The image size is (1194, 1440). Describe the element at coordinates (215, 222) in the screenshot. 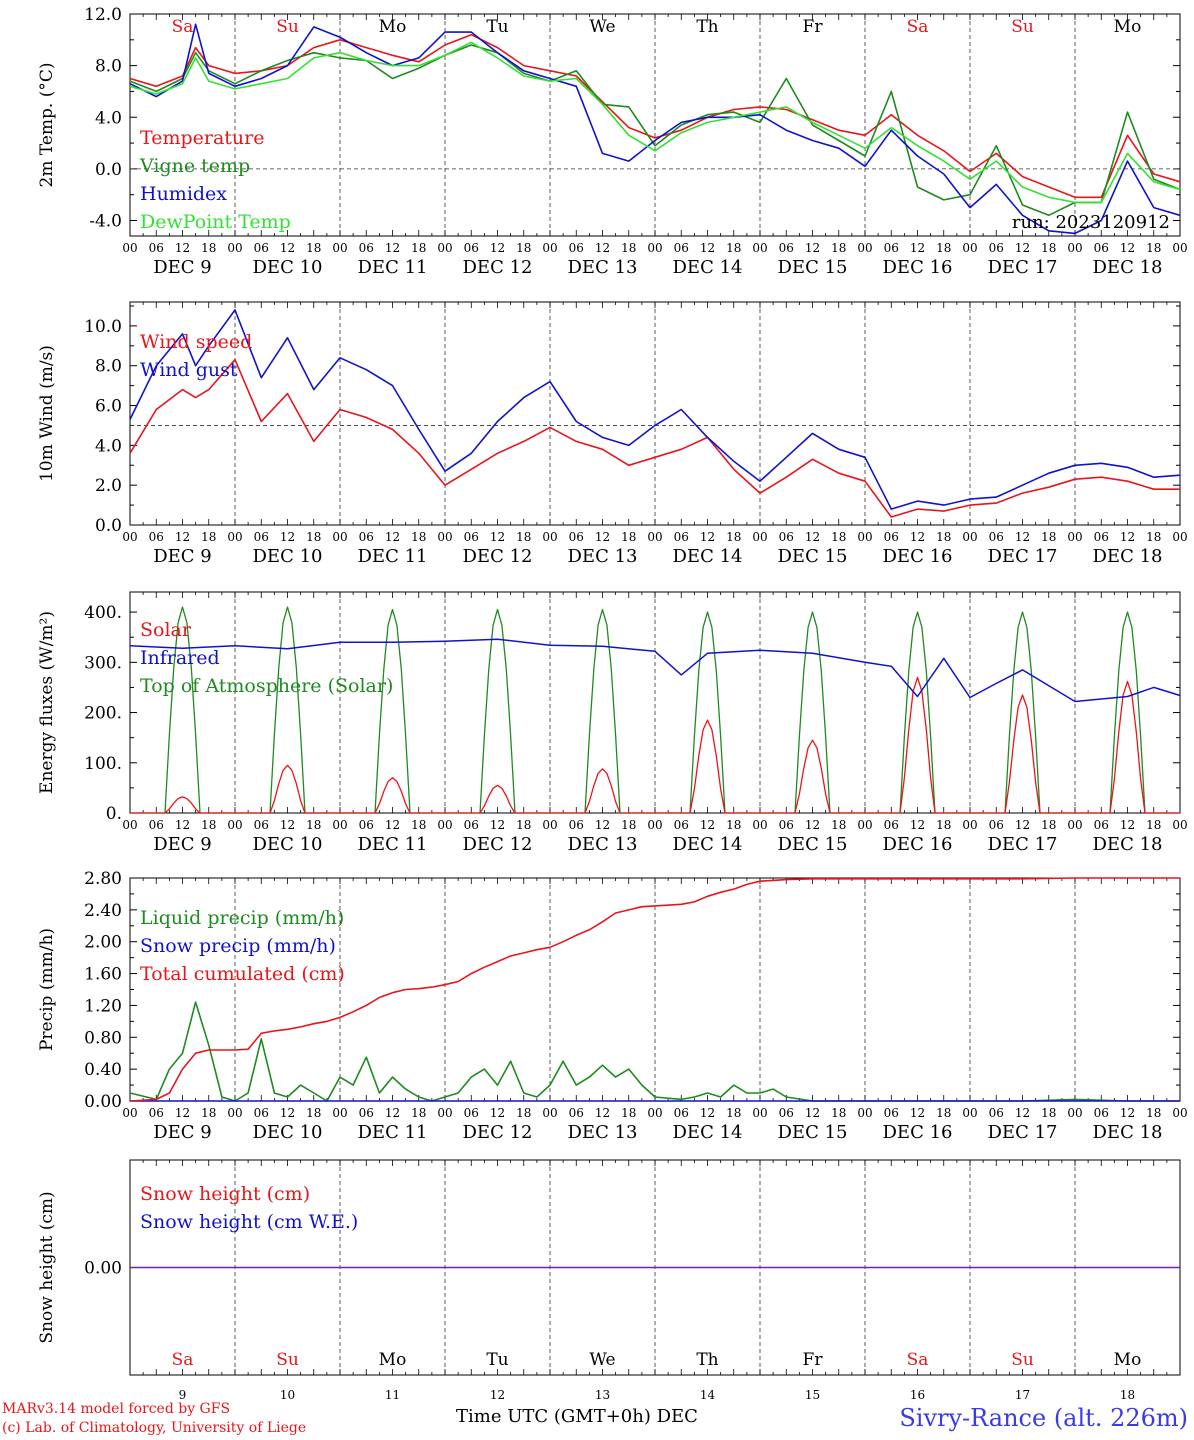

I see `legend-entry: DewPoint Temp` at that location.